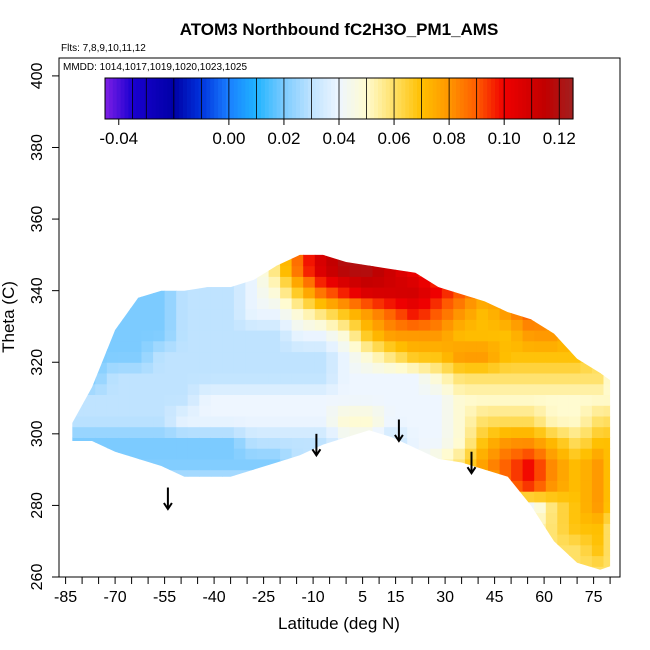 This screenshot has width=650, height=650. What do you see at coordinates (9, 317) in the screenshot?
I see `y-axis-label: Theta (C)` at bounding box center [9, 317].